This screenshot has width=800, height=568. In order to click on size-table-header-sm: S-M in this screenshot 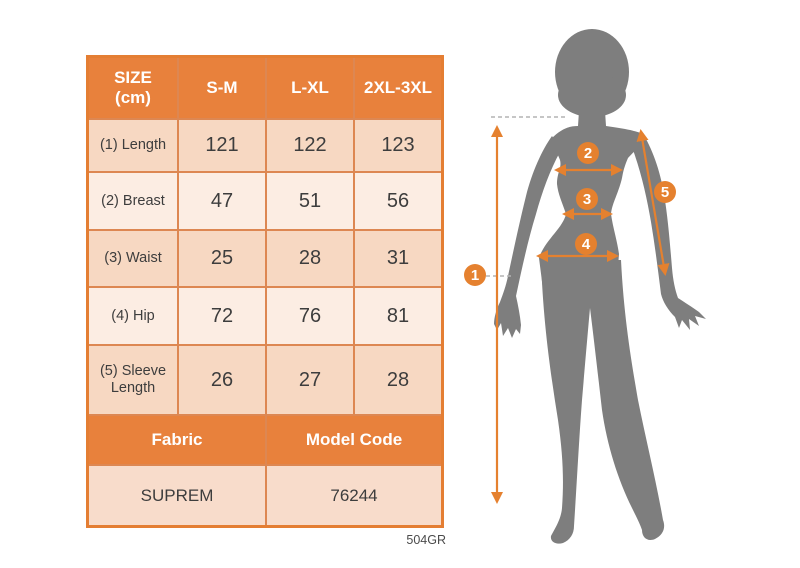, I will do `click(222, 88)`.